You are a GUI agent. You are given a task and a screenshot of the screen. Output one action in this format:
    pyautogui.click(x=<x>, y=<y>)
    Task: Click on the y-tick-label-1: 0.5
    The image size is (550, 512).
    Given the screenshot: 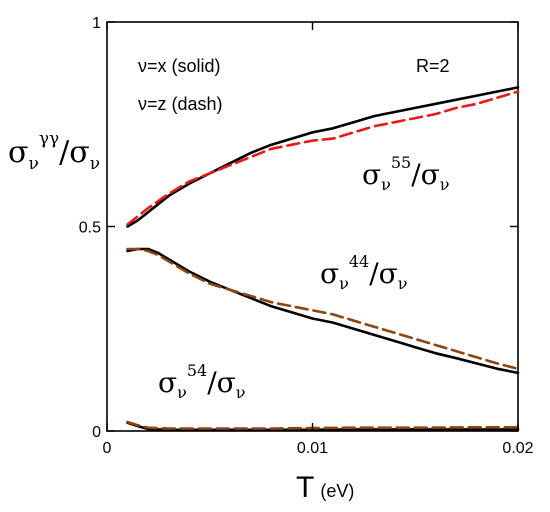 What is the action you would take?
    pyautogui.click(x=90, y=228)
    